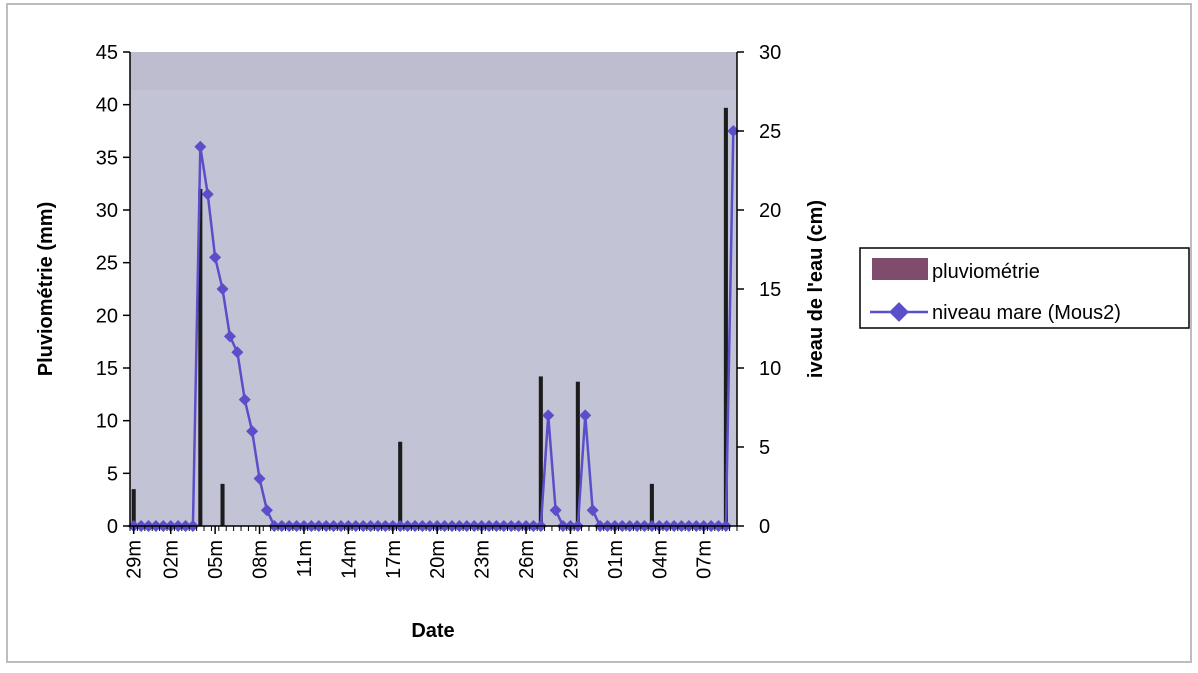 The height and width of the screenshot is (673, 1198). I want to click on x-tick-label: 11m, so click(305, 558).